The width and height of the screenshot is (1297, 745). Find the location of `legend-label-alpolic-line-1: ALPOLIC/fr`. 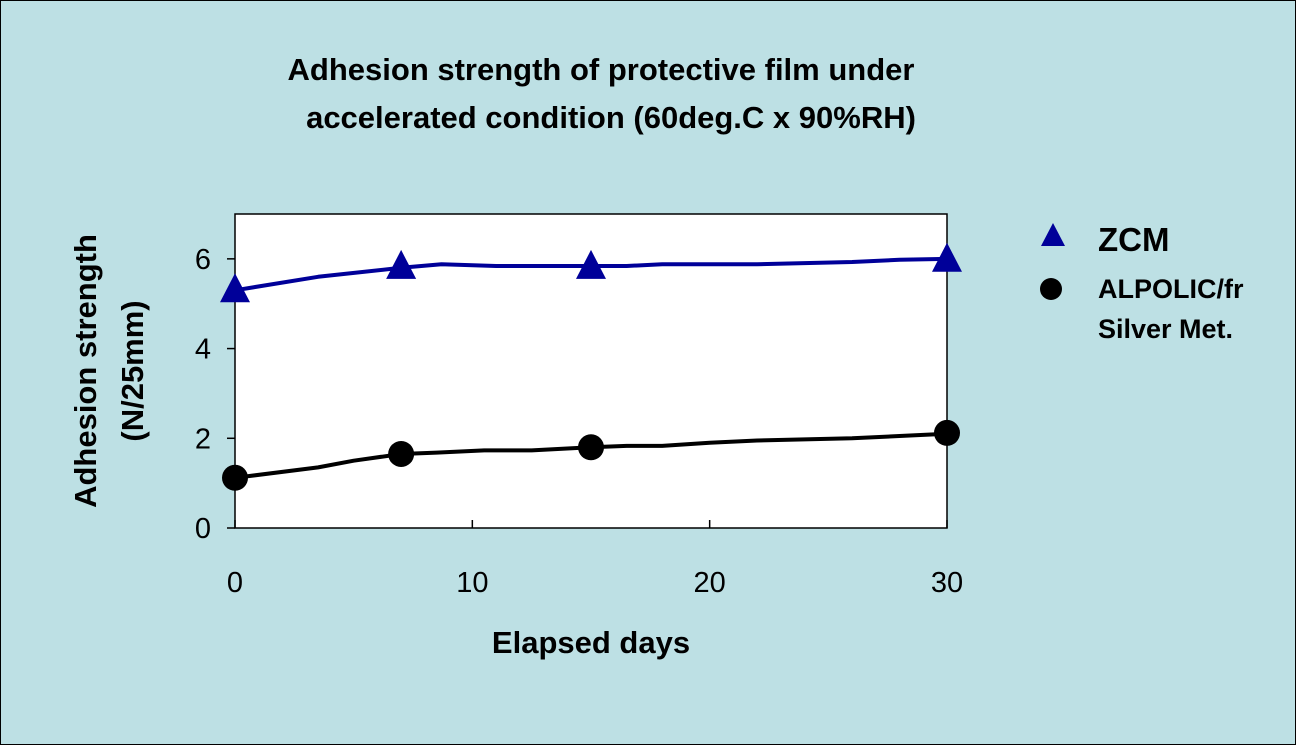

legend-label-alpolic-line-1: ALPOLIC/fr is located at coordinates (1171, 289).